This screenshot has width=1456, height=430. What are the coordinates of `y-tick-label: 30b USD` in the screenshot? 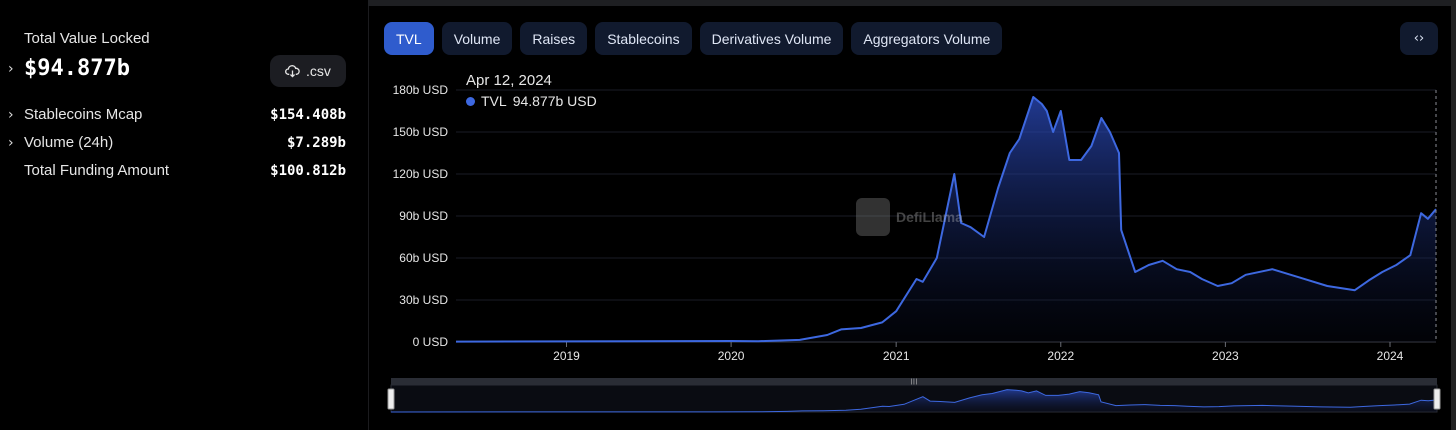 It's located at (423, 300).